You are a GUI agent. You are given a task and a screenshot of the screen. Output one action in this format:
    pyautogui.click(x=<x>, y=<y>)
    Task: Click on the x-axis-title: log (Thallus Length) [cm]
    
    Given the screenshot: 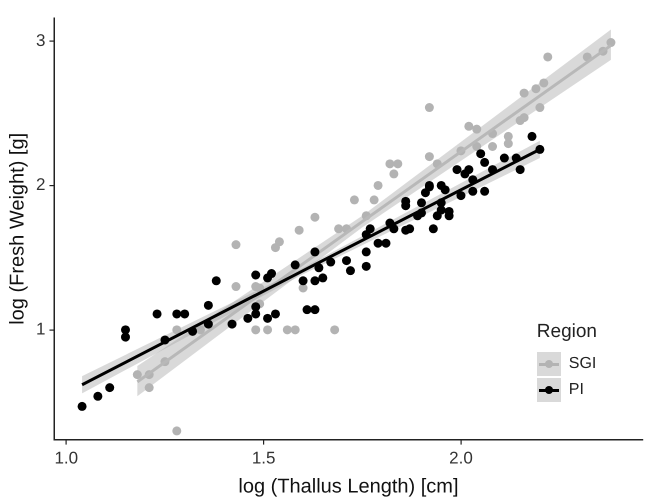 What is the action you would take?
    pyautogui.click(x=348, y=487)
    